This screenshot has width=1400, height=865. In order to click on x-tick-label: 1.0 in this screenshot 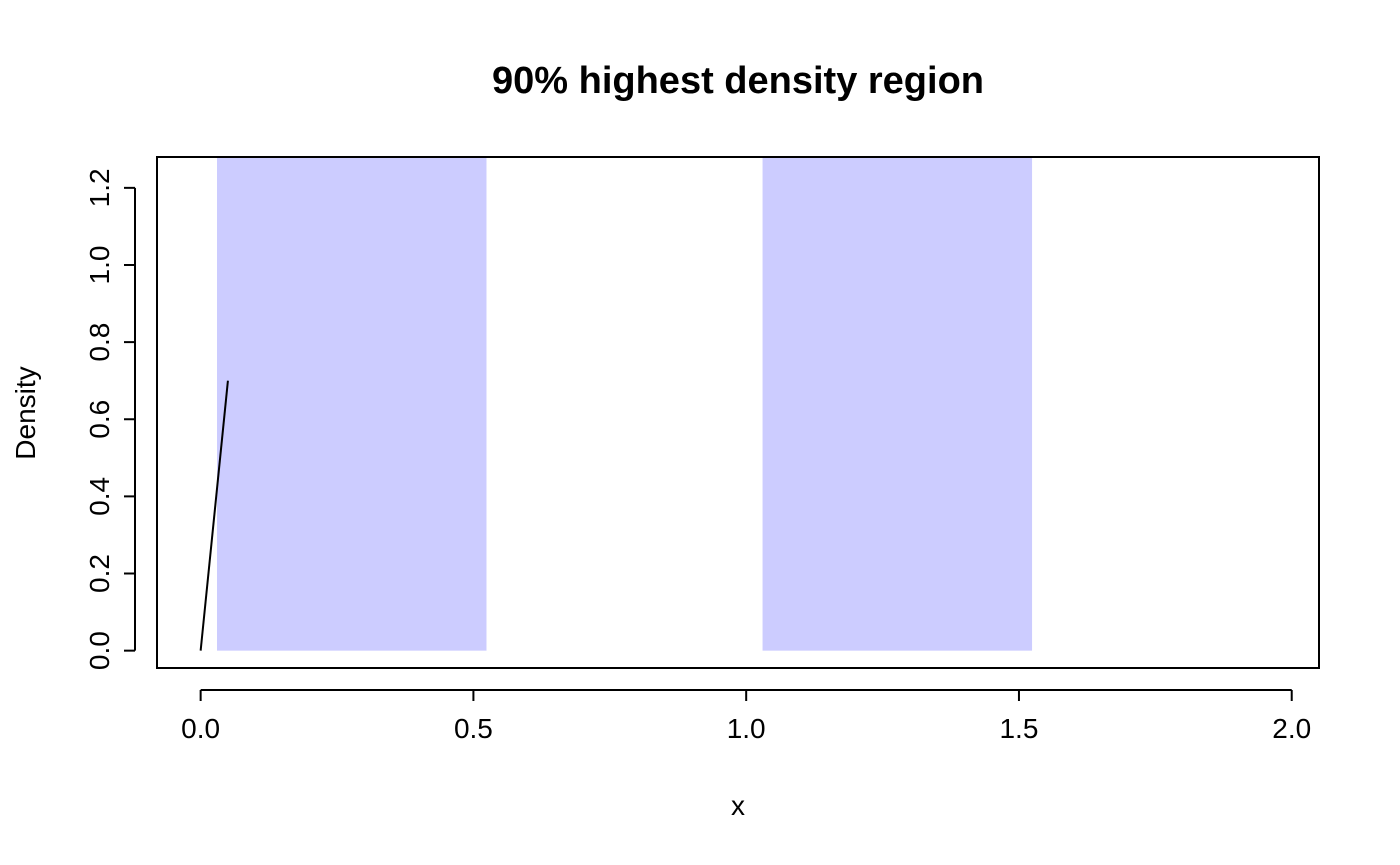, I will do `click(746, 728)`.